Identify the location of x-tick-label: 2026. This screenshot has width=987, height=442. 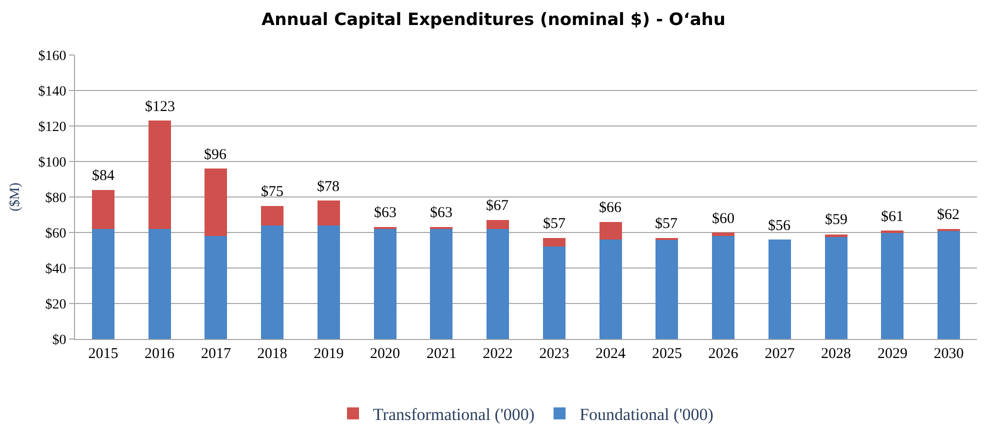
(723, 354).